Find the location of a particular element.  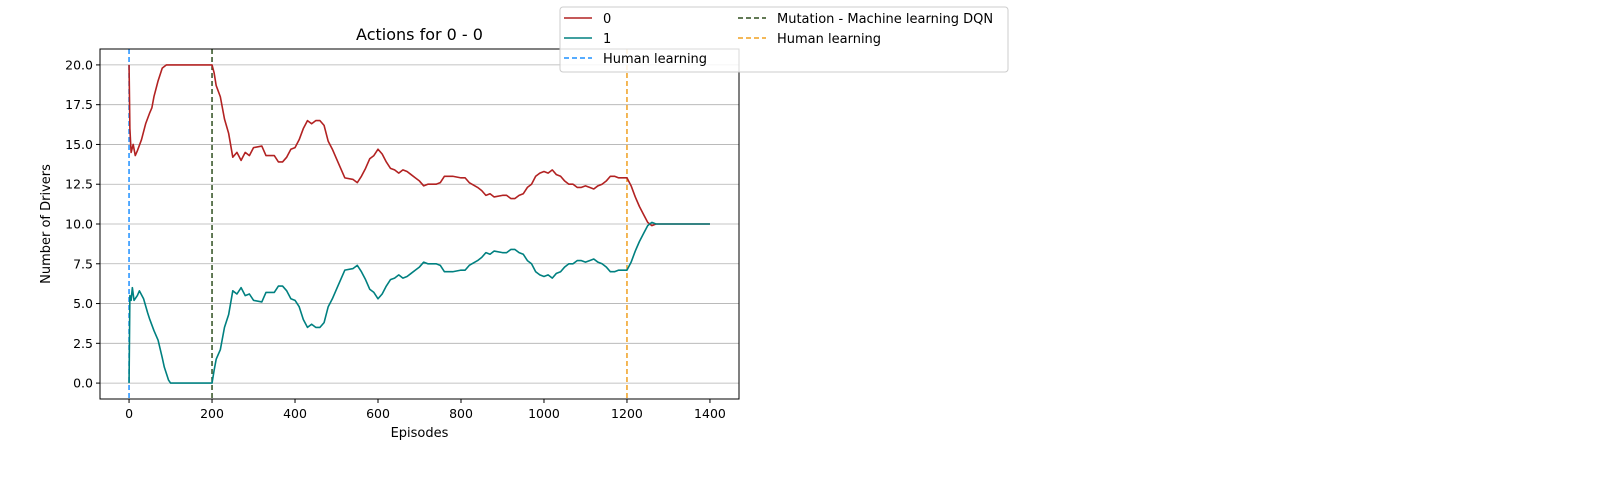

y-tick-label: 12.5 is located at coordinates (79, 184).